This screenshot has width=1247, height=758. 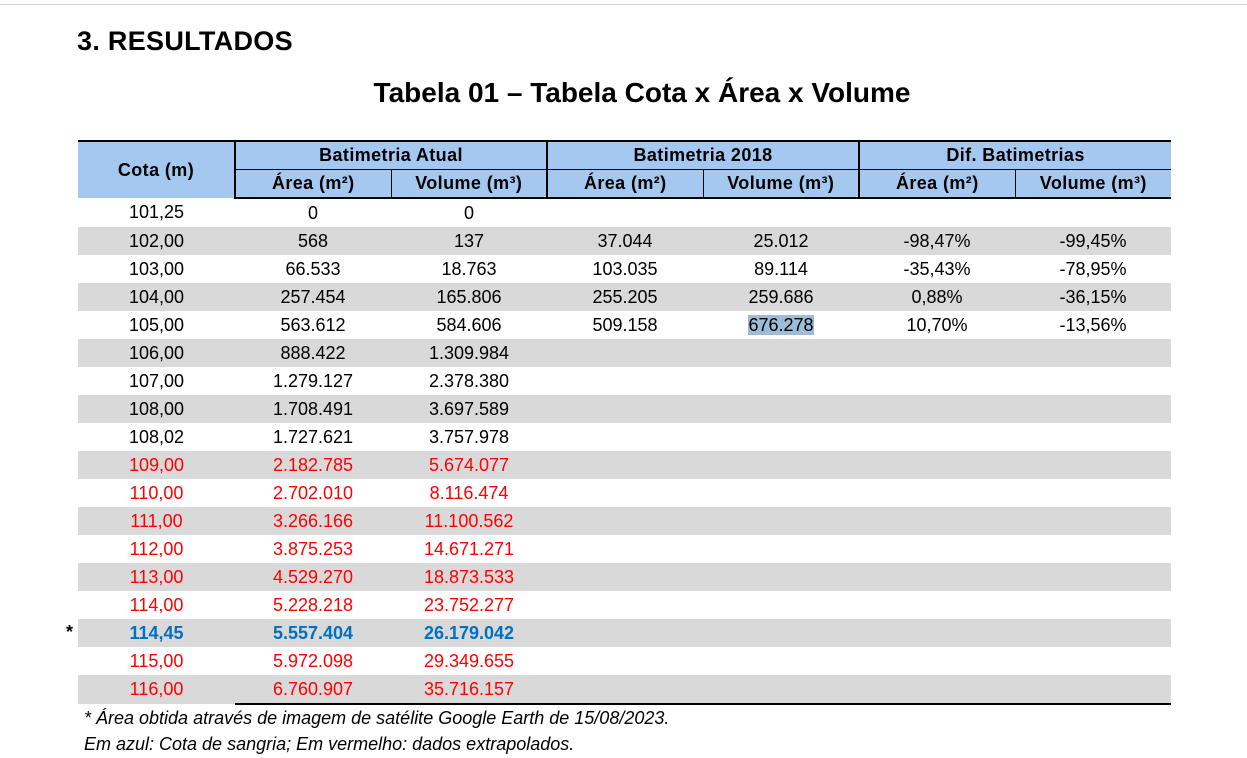 What do you see at coordinates (313, 436) in the screenshot?
I see `area-atual-cell: 1.727.621` at bounding box center [313, 436].